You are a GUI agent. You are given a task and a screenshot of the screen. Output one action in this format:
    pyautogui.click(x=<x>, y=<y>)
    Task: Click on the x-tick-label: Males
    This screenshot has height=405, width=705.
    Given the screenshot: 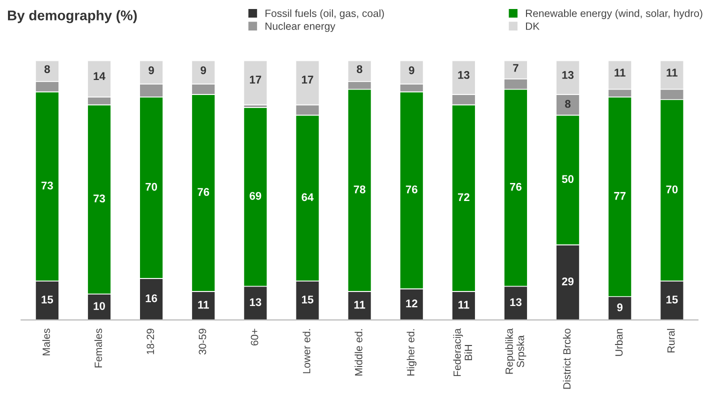 What is the action you would take?
    pyautogui.click(x=46, y=342)
    